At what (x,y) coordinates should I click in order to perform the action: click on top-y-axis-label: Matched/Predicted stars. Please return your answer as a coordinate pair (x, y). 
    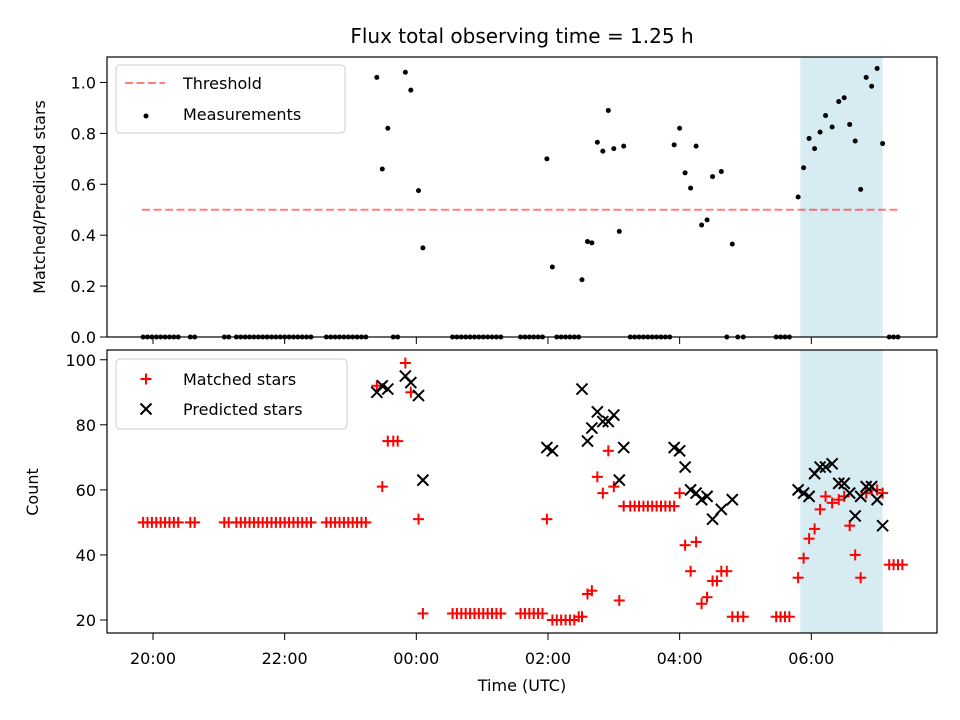
    Looking at the image, I should click on (39, 197).